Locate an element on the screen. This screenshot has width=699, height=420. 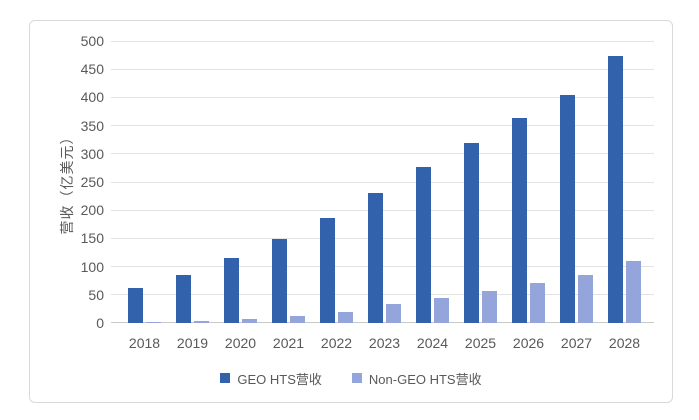
legend-item-non-geo-hts: Non-GEO HTS营收 is located at coordinates (416, 378).